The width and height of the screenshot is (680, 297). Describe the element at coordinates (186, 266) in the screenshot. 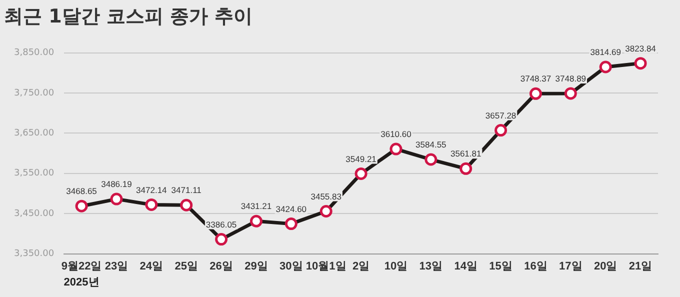

I see `x-tick-label: 25일` at that location.